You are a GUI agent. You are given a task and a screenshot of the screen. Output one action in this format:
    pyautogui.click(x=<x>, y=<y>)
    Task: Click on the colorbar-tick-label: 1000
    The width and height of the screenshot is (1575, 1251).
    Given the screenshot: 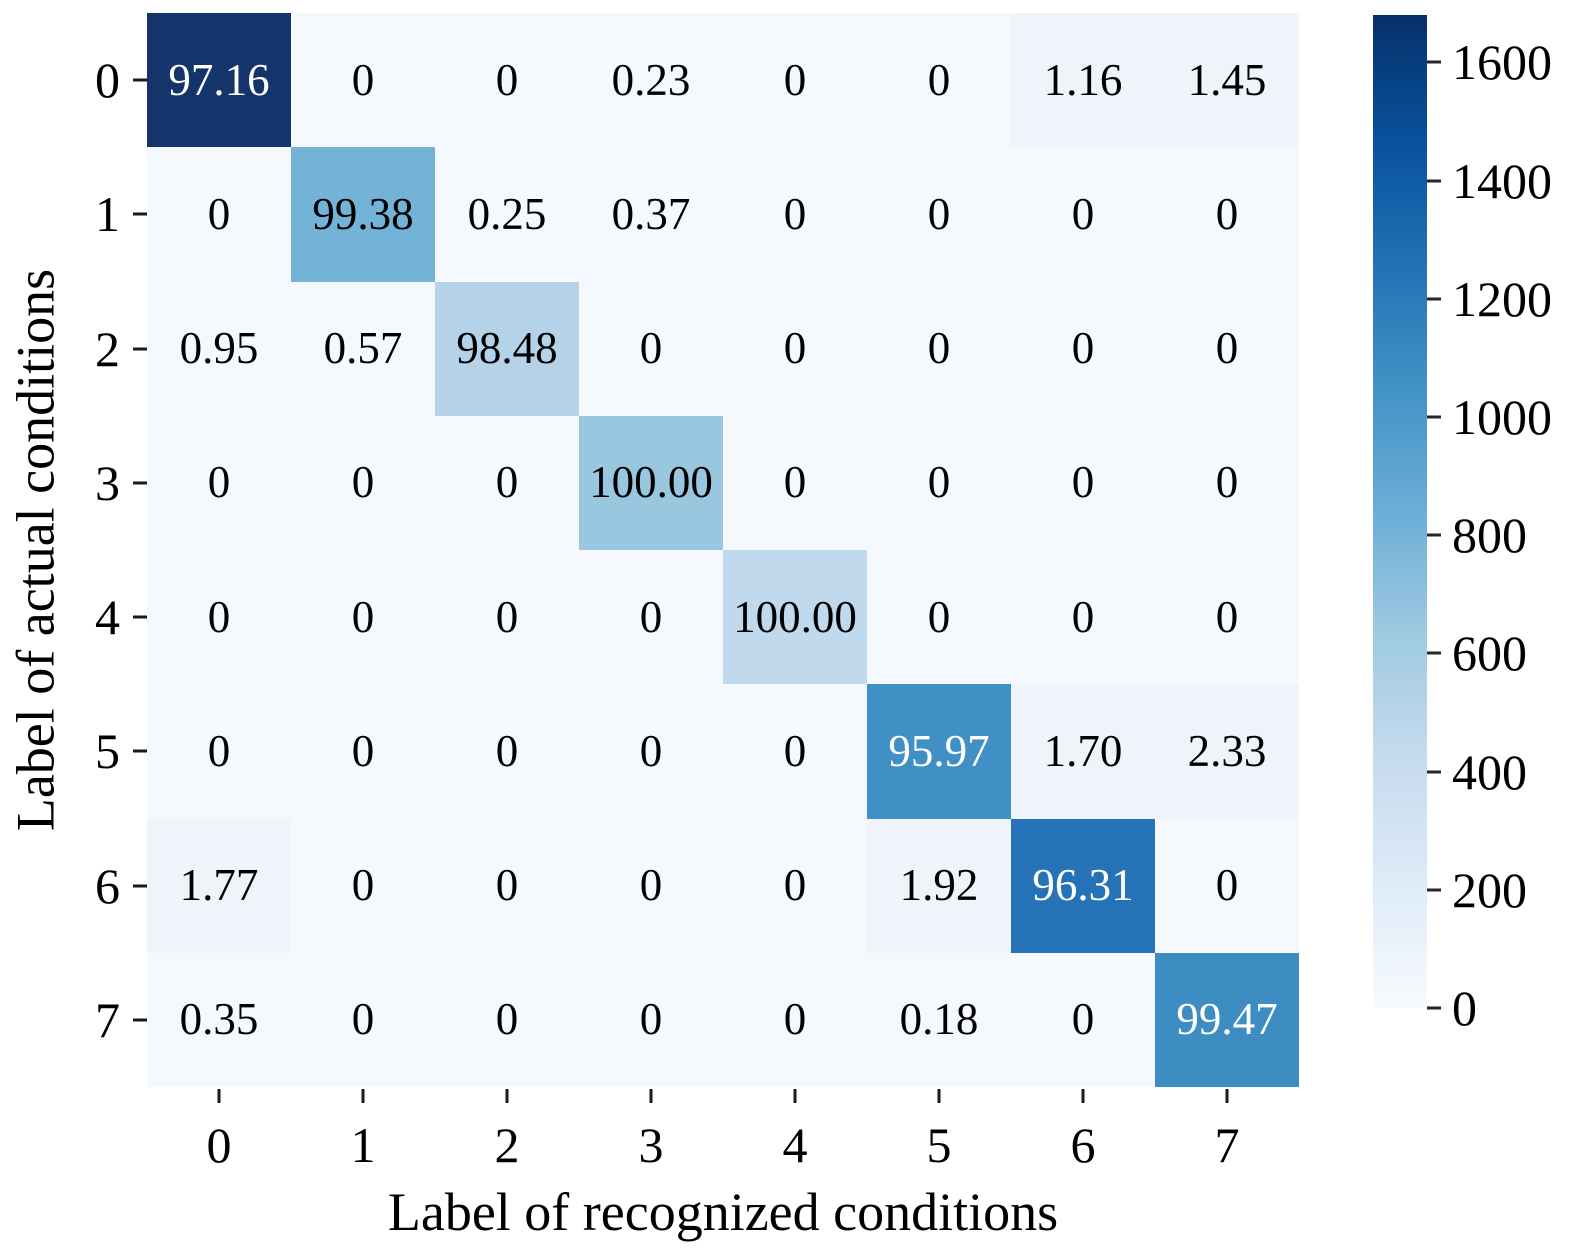 What is the action you would take?
    pyautogui.click(x=1502, y=416)
    